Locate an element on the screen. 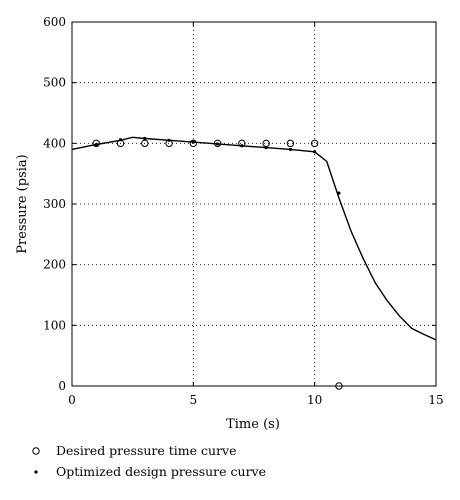 This screenshot has height=500, width=460. y-tick-label: 100 is located at coordinates (54, 325).